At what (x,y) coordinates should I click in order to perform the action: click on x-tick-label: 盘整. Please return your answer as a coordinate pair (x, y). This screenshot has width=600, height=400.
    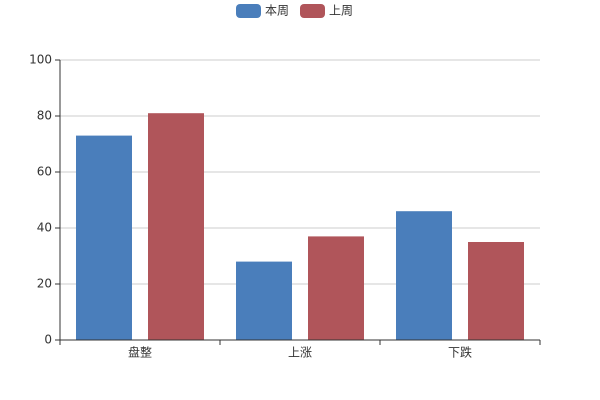
    Looking at the image, I should click on (140, 352).